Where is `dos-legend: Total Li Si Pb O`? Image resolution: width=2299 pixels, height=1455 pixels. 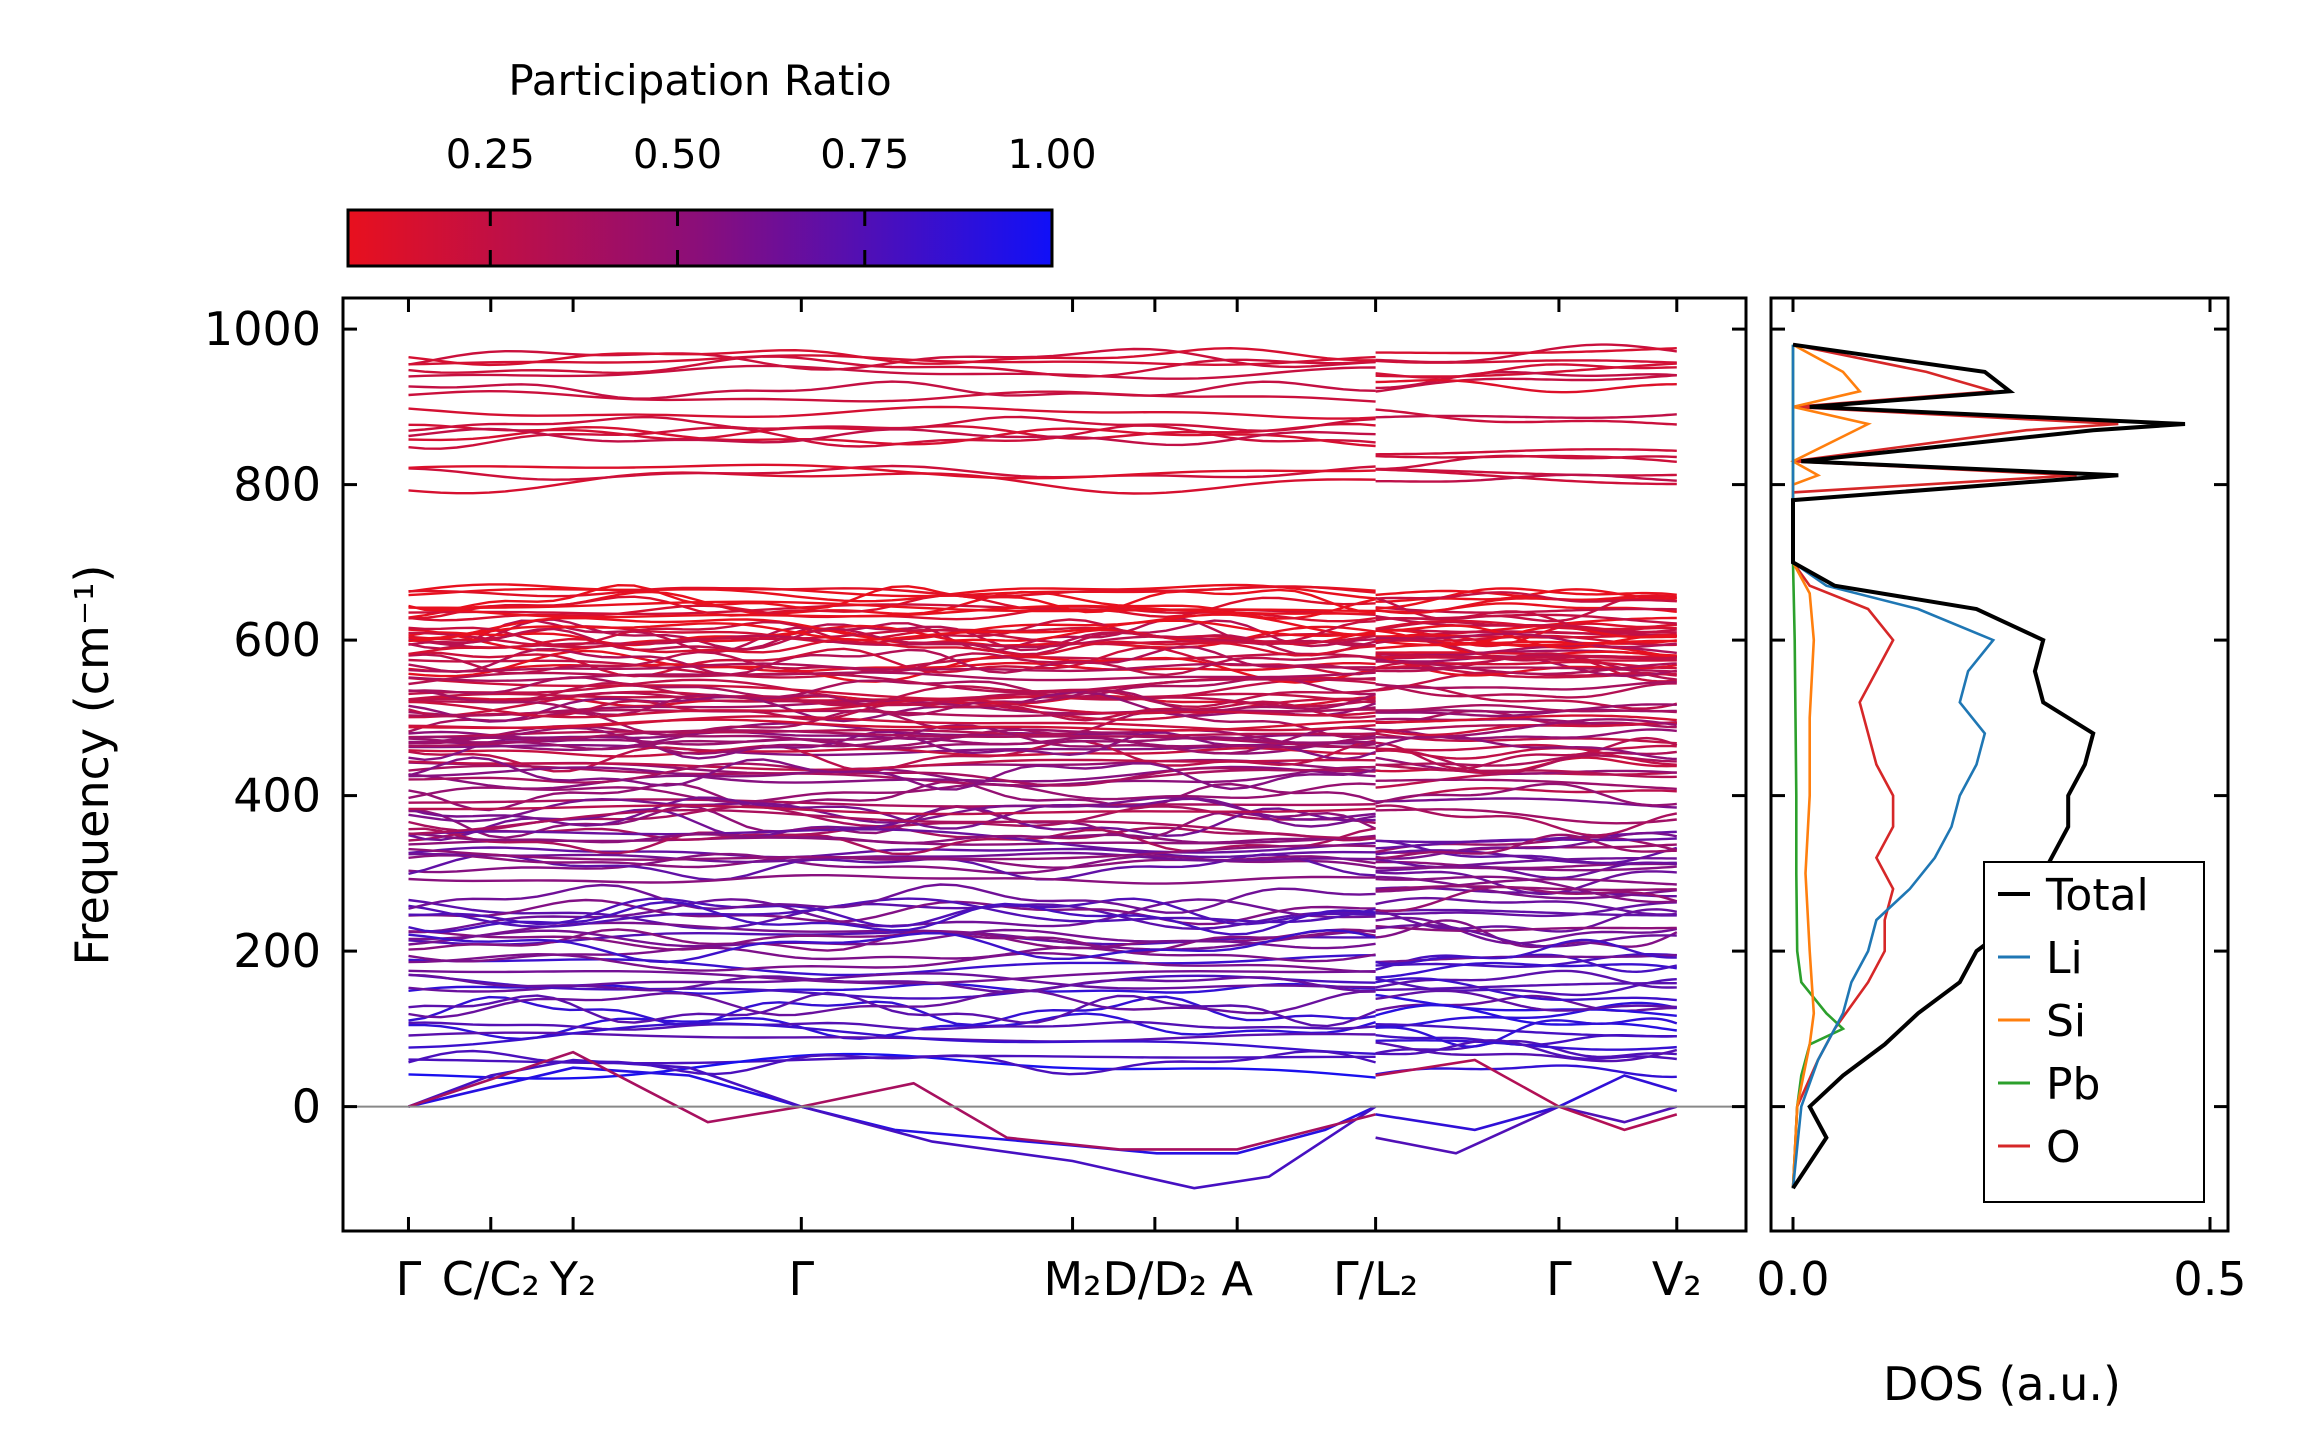 dos-legend: Total Li Si Pb O is located at coordinates (2094, 1032).